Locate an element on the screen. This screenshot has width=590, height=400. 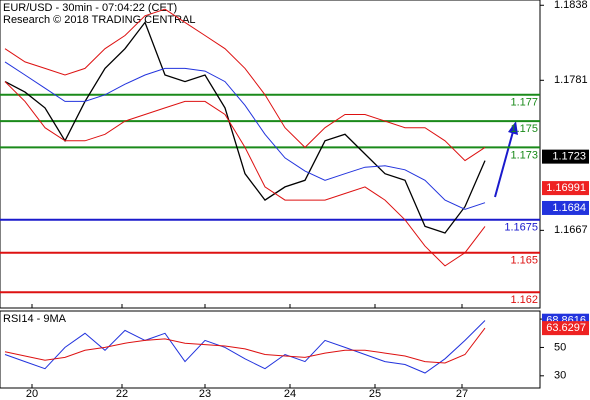
value-marker-label: 1.1723 is located at coordinates (569, 157).